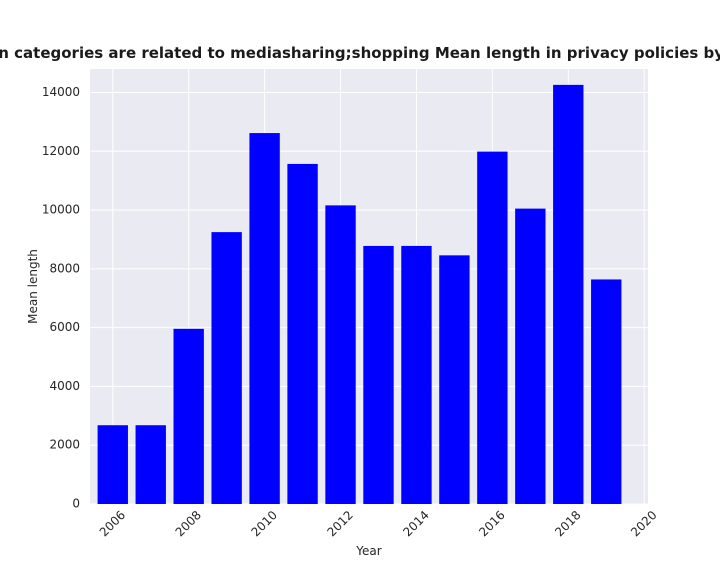 The image size is (720, 576). What do you see at coordinates (492, 327) in the screenshot?
I see `bar-2016` at bounding box center [492, 327].